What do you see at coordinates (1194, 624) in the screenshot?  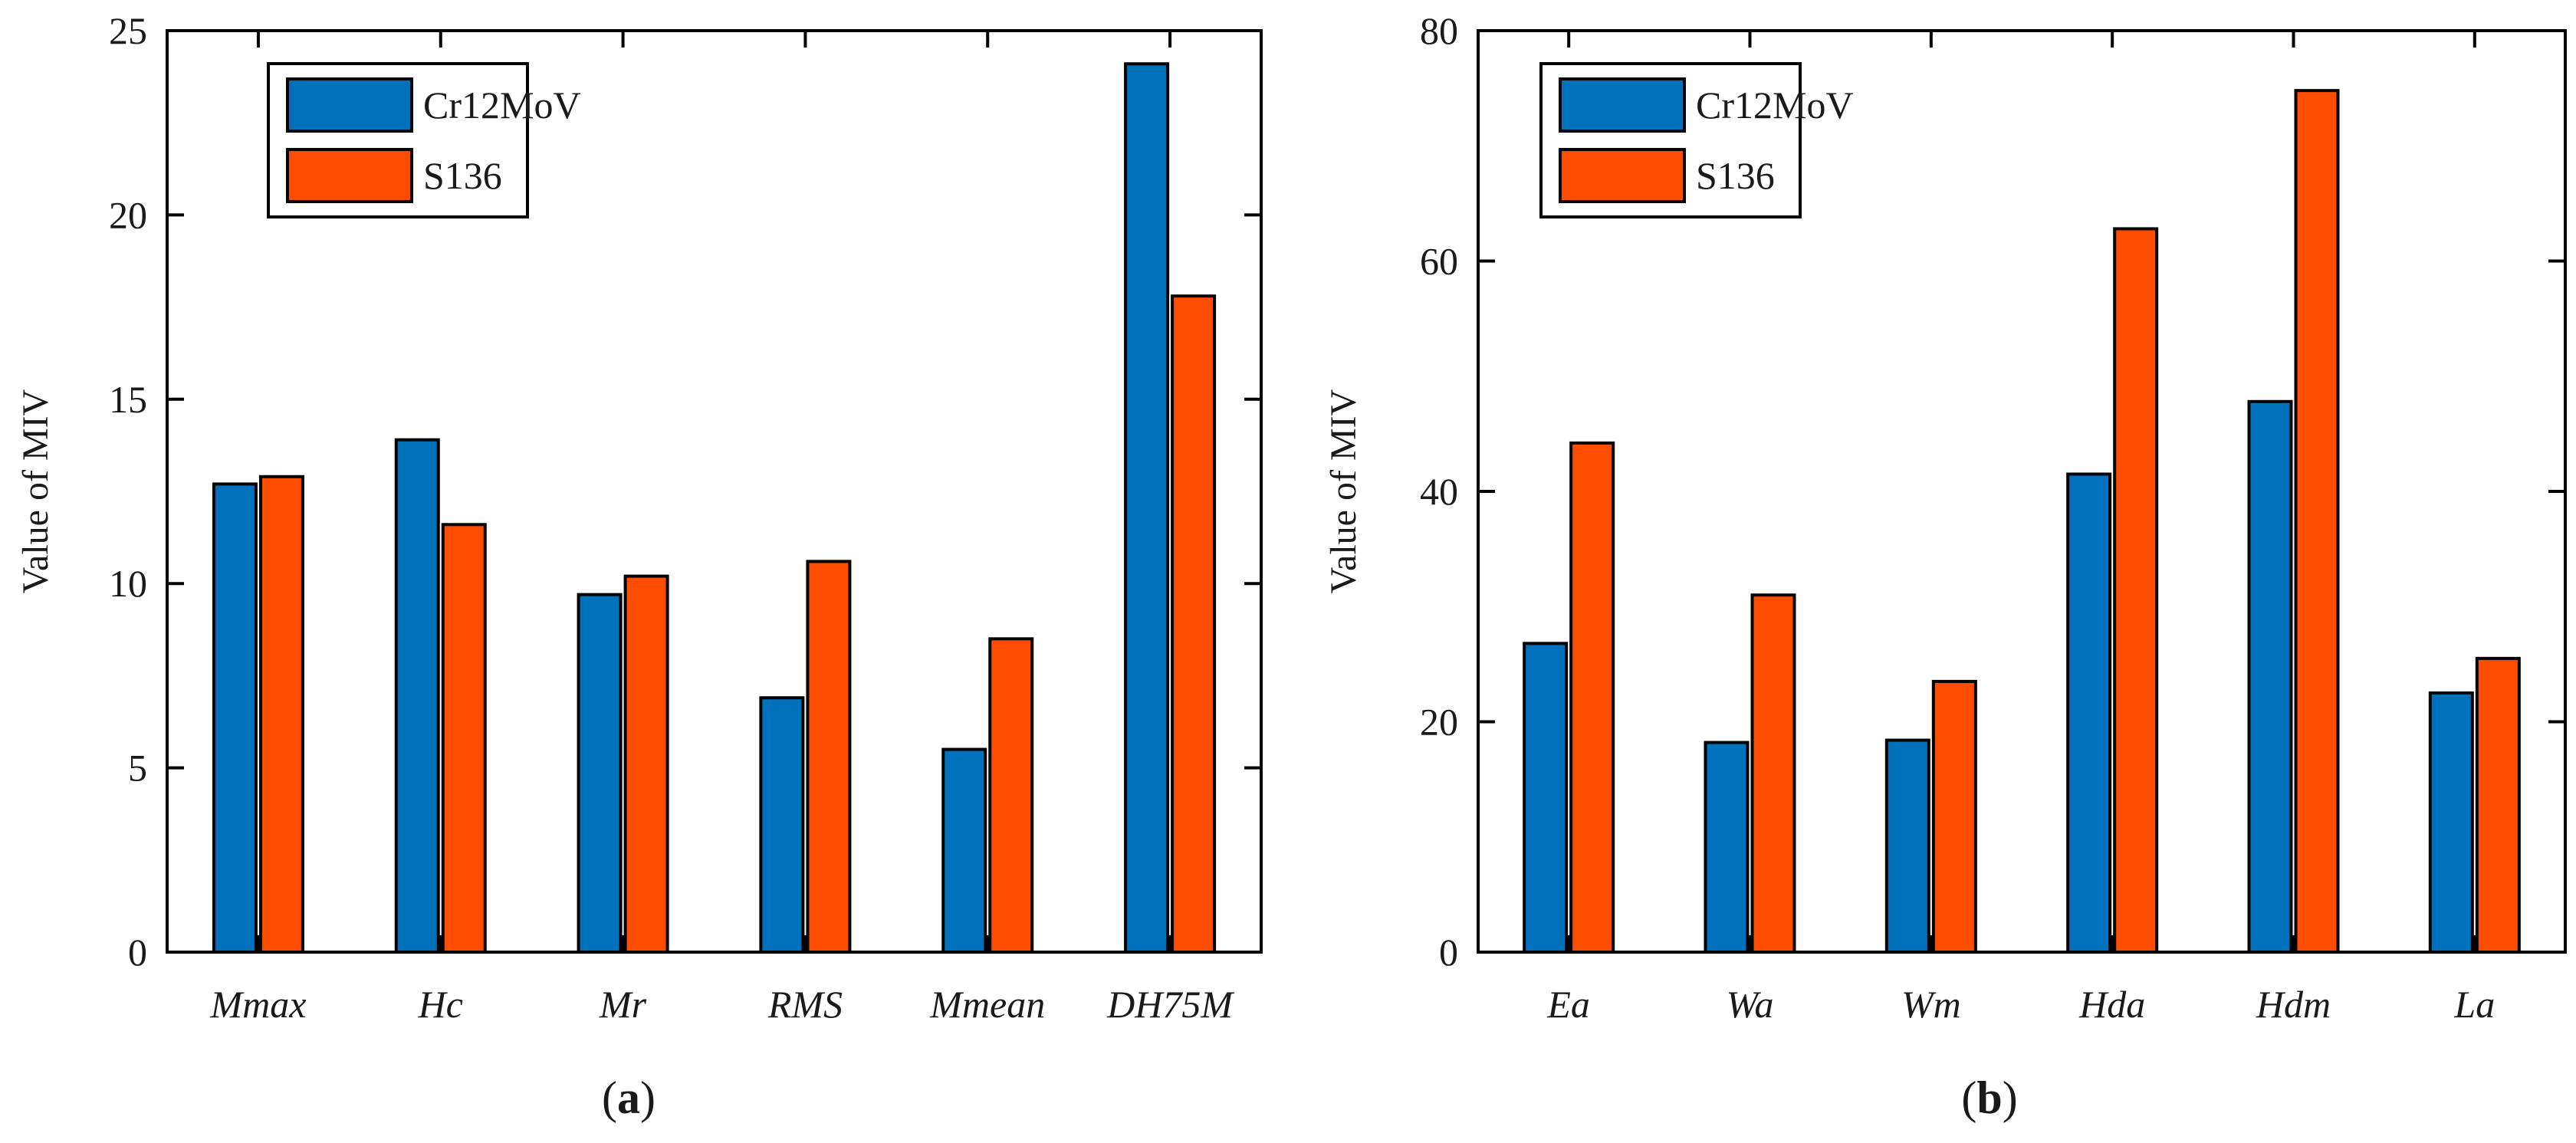 I see `bar-S136-DH75M` at bounding box center [1194, 624].